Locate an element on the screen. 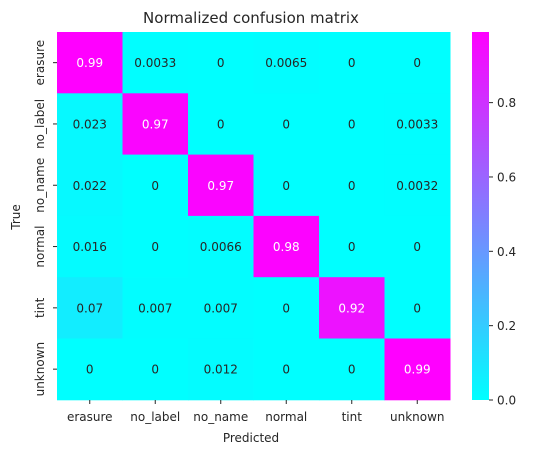  cell-value-label: 0.92 is located at coordinates (351, 308).